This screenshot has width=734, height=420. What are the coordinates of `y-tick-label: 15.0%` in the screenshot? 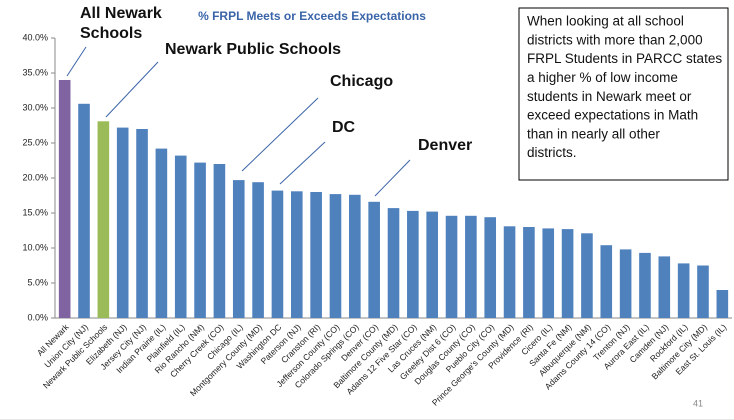 It's located at (35, 212).